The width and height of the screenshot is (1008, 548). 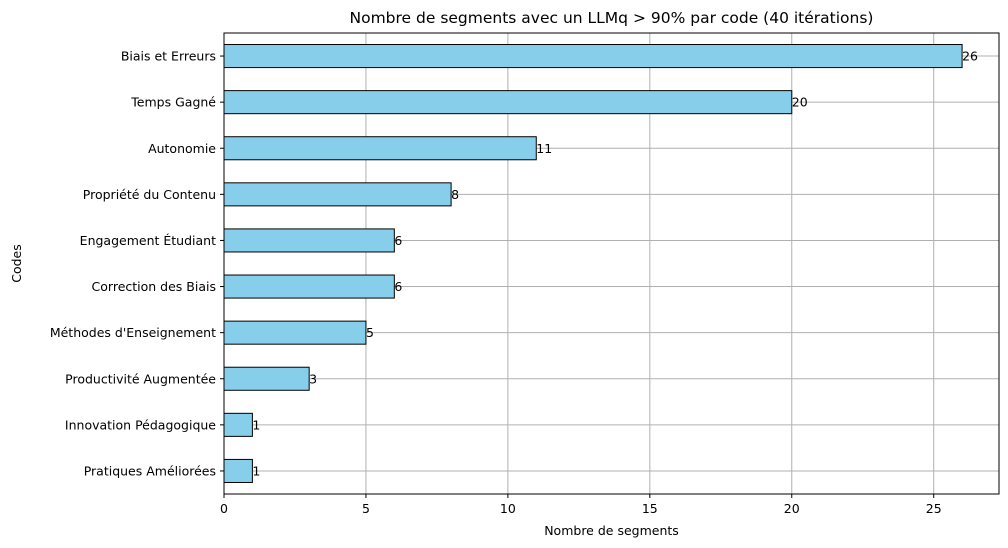 What do you see at coordinates (16, 263) in the screenshot?
I see `y-axis-label: Codes` at bounding box center [16, 263].